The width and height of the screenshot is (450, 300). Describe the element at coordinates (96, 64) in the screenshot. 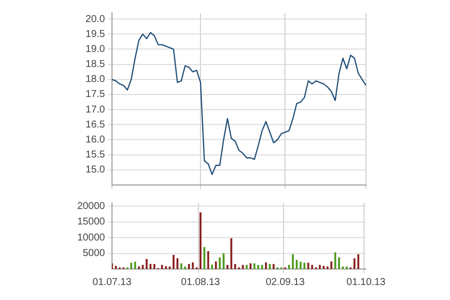

I see `y-tick-label: 18.5` at that location.